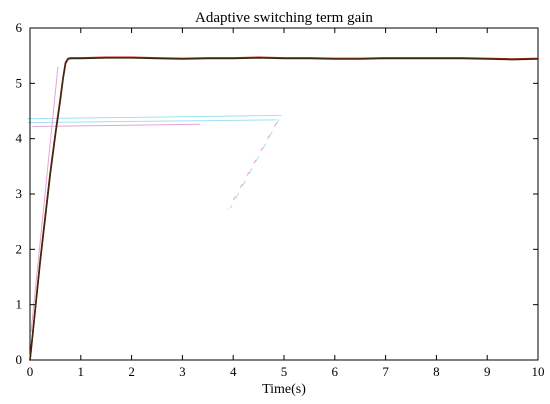 Image resolution: width=550 pixels, height=404 pixels. I want to click on y-tick-label: 1, so click(19, 304).